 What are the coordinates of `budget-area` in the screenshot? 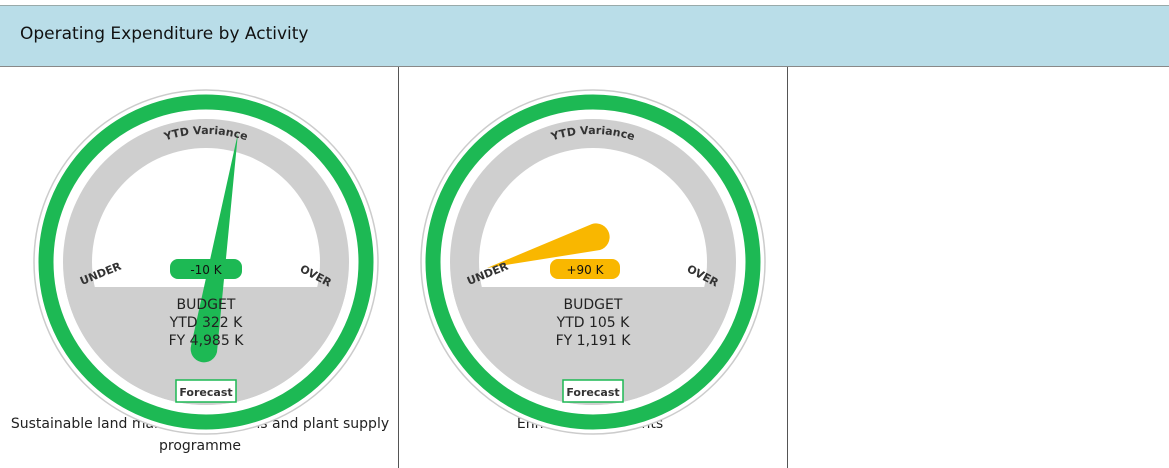 It's located at (593, 346).